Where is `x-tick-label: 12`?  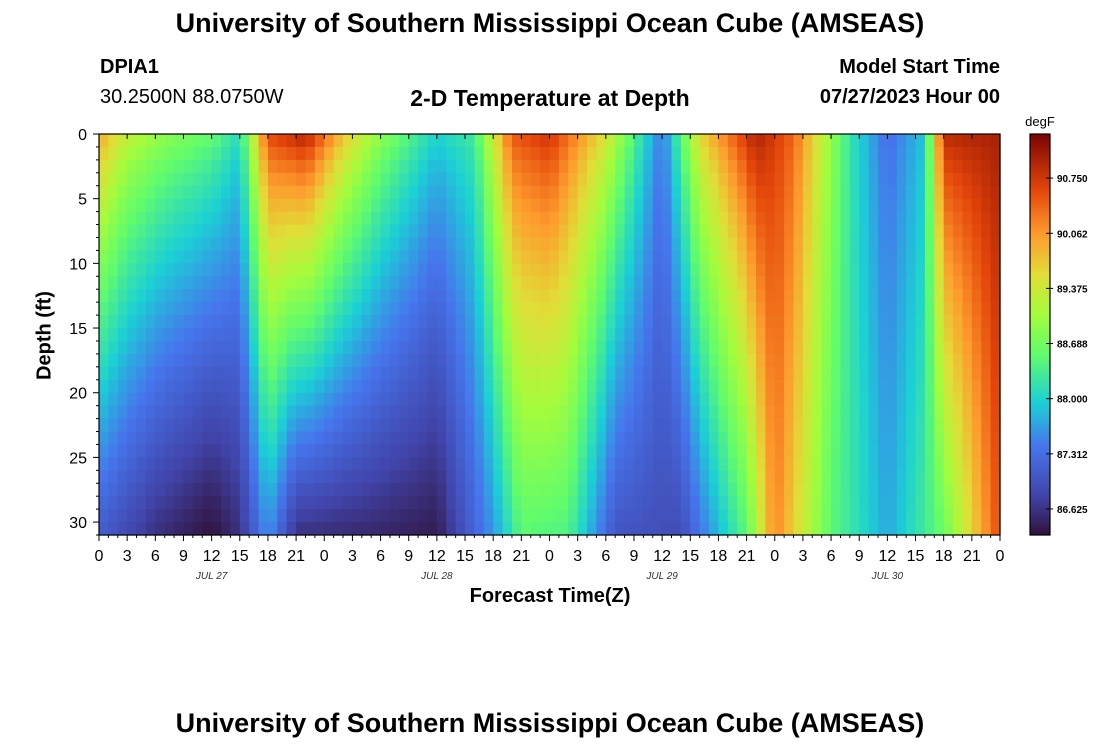 x-tick-label: 12 is located at coordinates (437, 556).